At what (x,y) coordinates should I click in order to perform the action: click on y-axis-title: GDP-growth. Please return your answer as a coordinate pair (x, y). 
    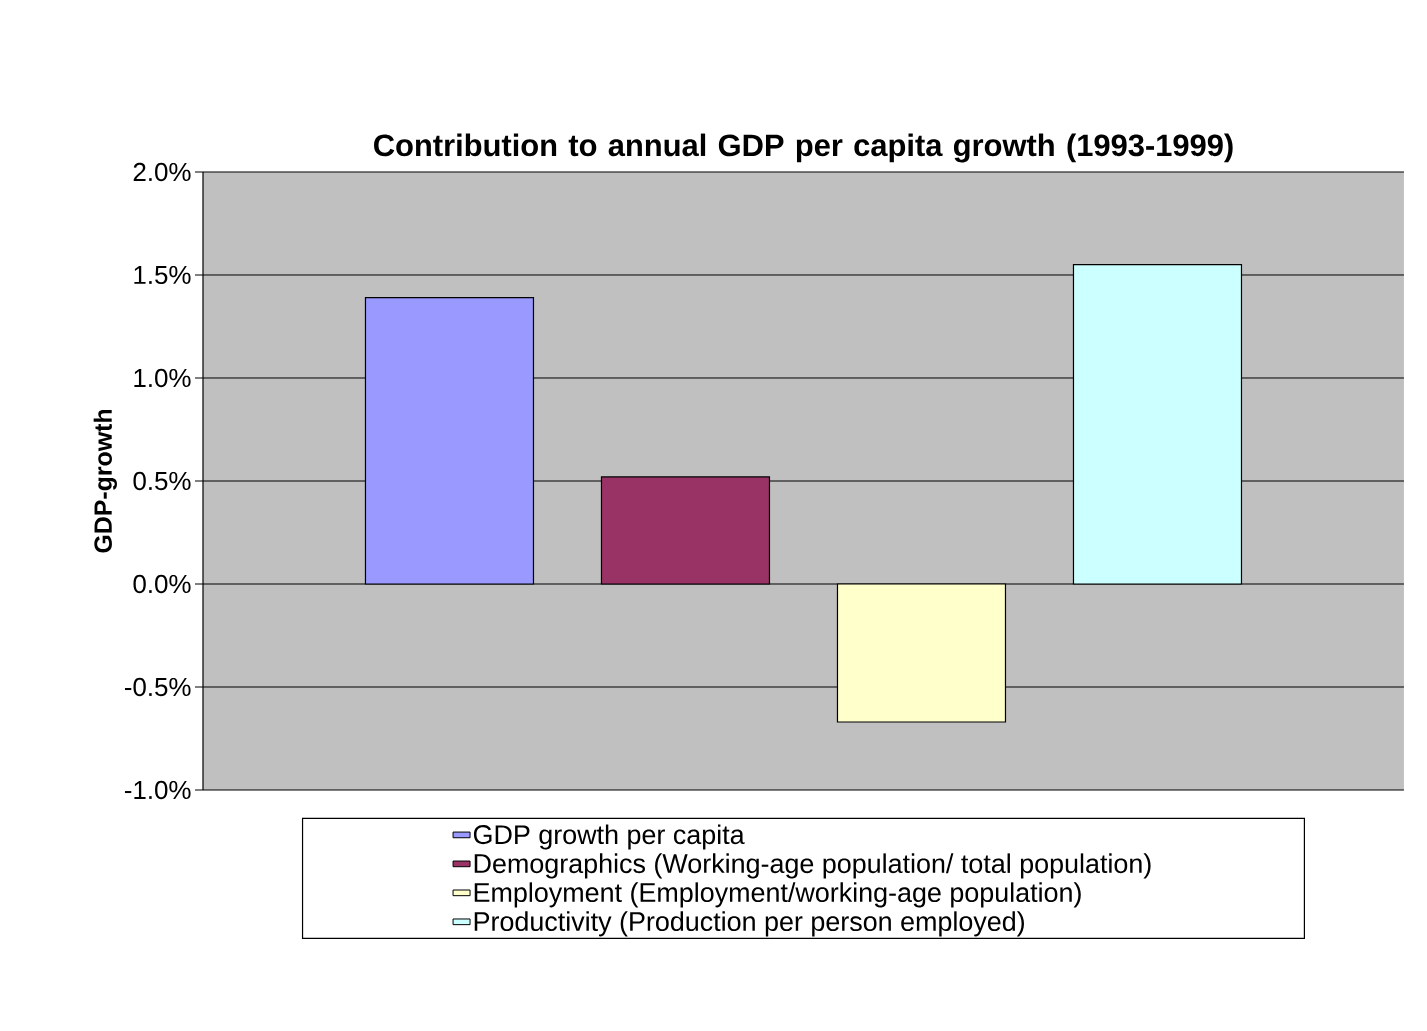
    Looking at the image, I should click on (105, 481).